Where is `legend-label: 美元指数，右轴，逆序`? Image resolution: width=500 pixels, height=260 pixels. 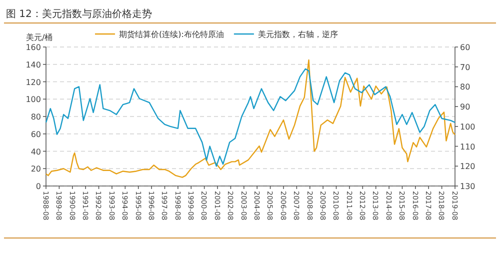 legend-label: 美元指数，右轴，逆序 is located at coordinates (298, 34).